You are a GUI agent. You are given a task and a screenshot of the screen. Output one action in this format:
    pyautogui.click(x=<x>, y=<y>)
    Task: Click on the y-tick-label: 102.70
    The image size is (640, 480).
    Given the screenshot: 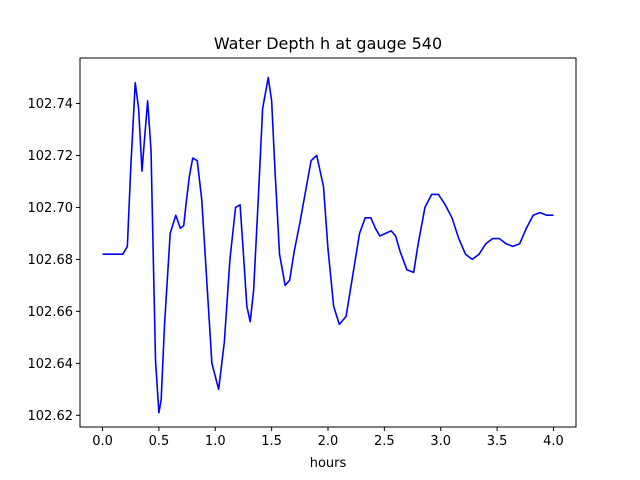 What is the action you would take?
    pyautogui.click(x=51, y=208)
    